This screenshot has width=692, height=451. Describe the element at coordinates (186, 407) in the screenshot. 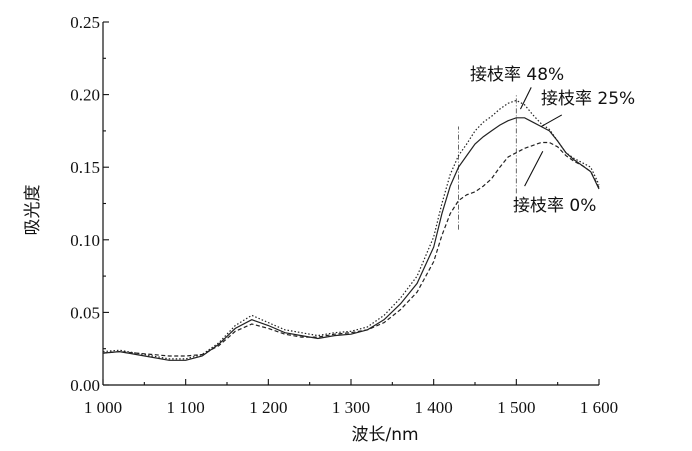

I see `x-tick-label: 1 100` at that location.